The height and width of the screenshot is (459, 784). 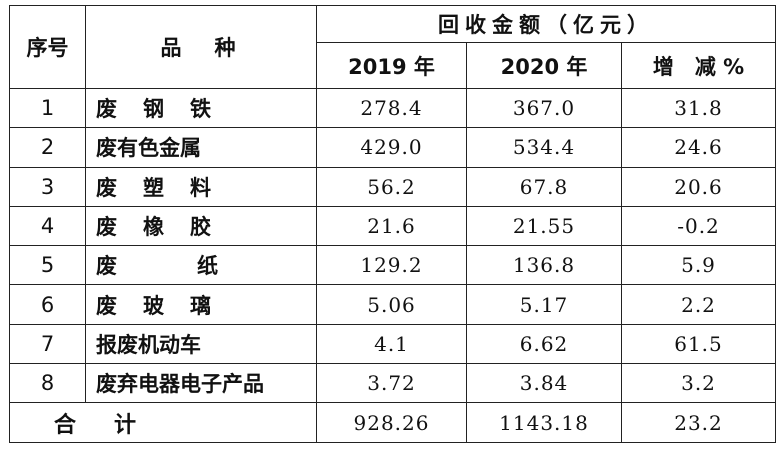 I want to click on table-row: 4 废橡胶 21.6 21.55 -0.2, so click(x=393, y=226).